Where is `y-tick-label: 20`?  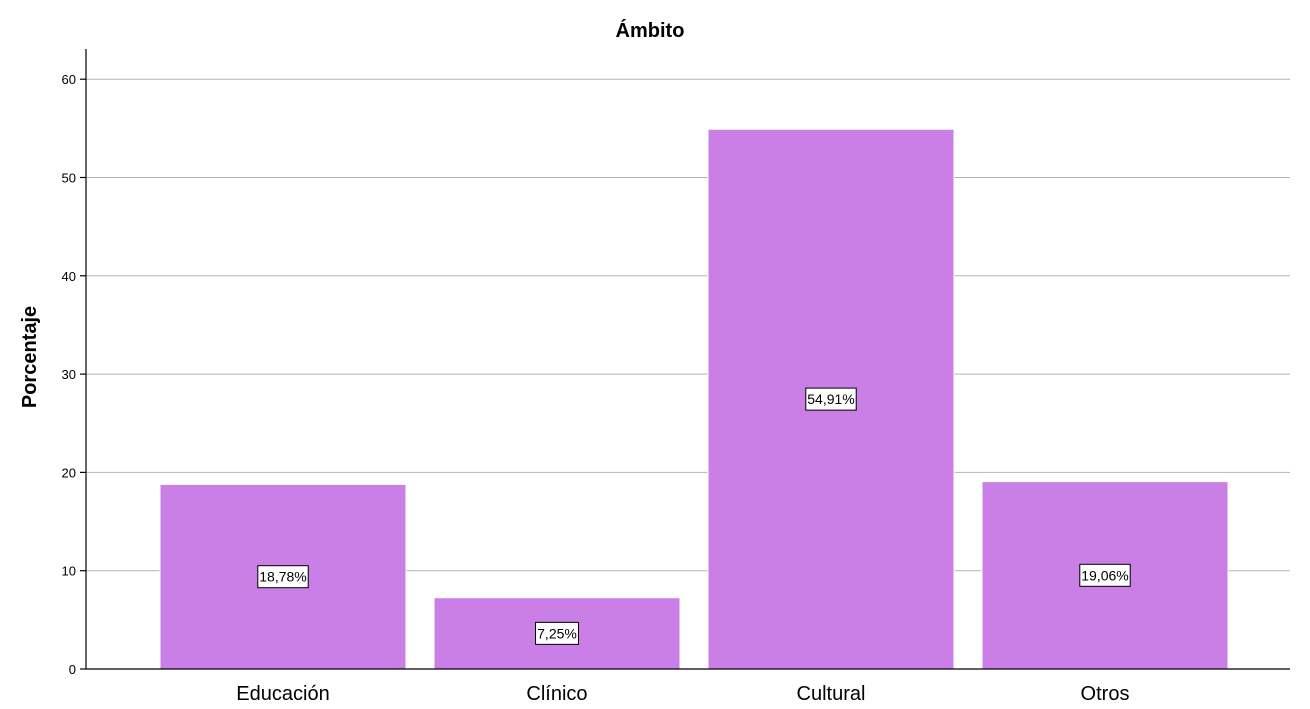 y-tick-label: 20 is located at coordinates (69, 472).